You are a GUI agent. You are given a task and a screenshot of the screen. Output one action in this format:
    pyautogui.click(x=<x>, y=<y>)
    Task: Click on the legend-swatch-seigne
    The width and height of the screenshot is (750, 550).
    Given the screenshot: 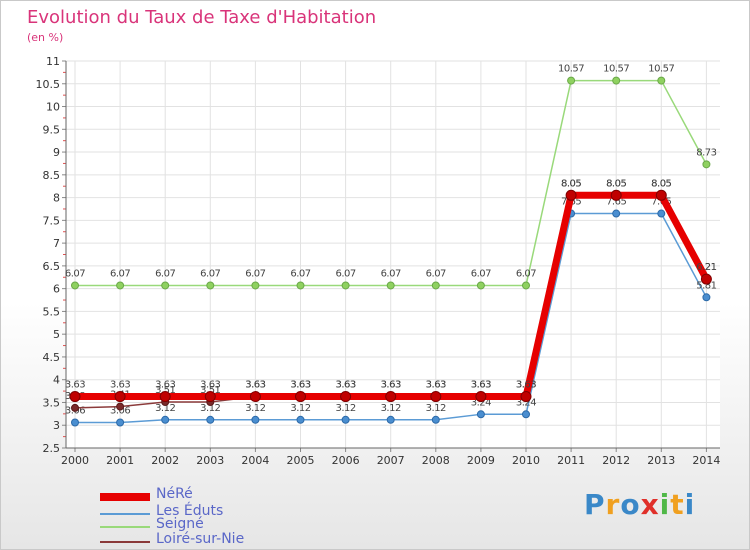 What is the action you would take?
    pyautogui.click(x=125, y=527)
    